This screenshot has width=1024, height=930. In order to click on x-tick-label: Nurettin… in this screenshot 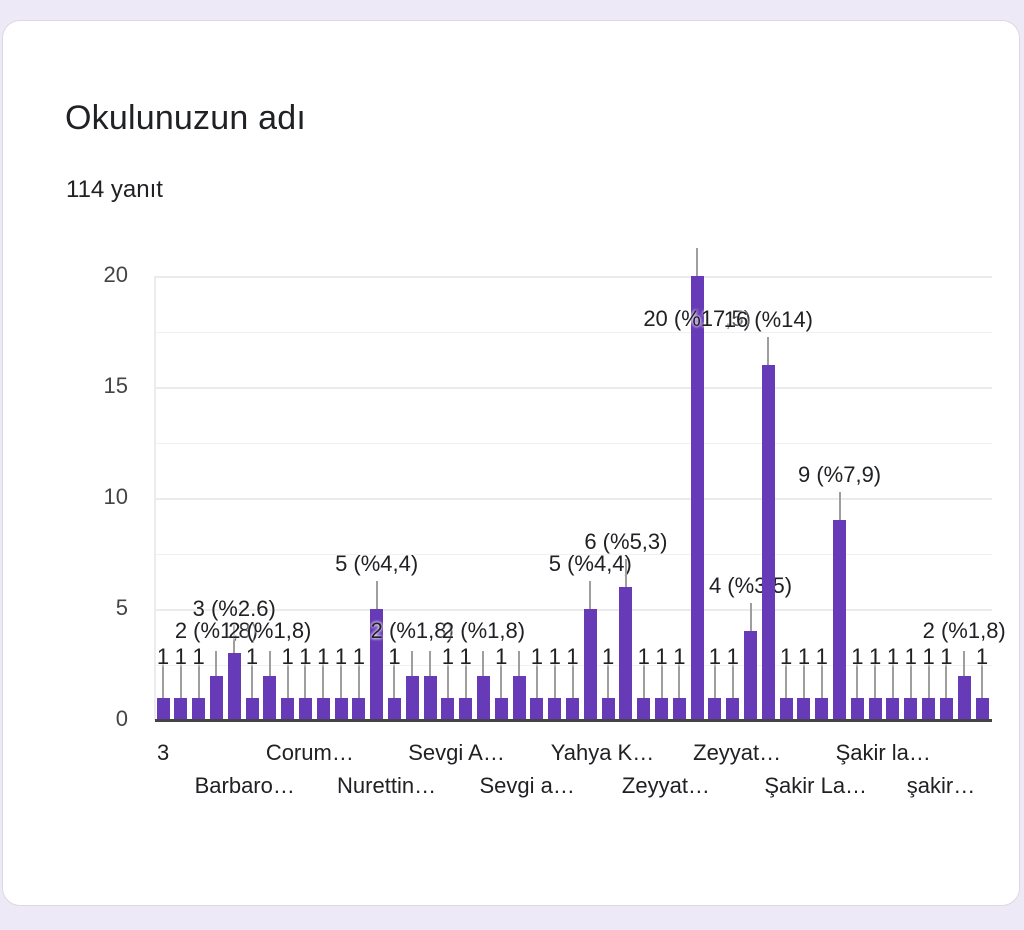, I will do `click(387, 785)`.